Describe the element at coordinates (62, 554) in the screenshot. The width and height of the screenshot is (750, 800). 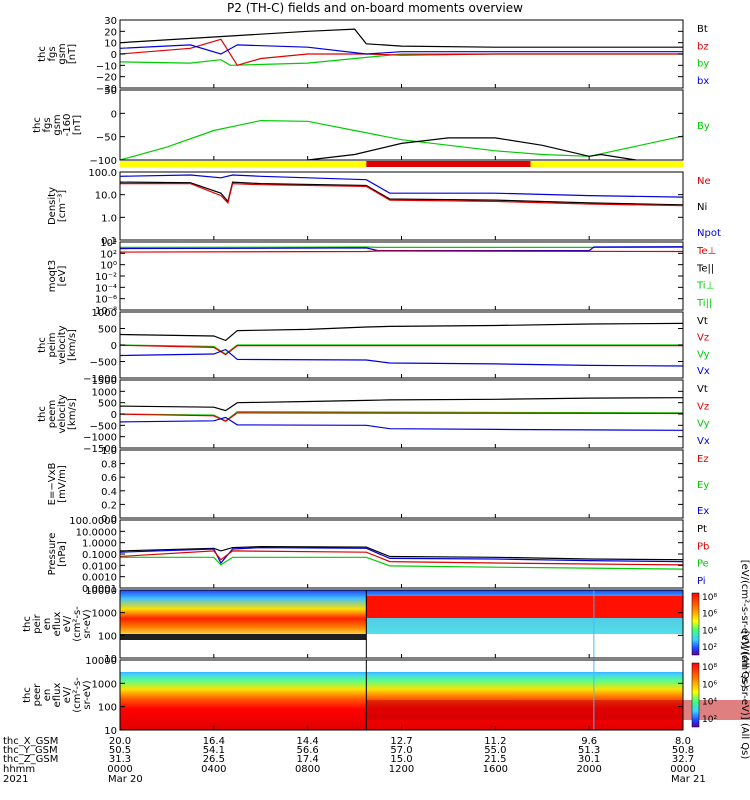
I see `pressure-ylabel-line: [nPa]` at that location.